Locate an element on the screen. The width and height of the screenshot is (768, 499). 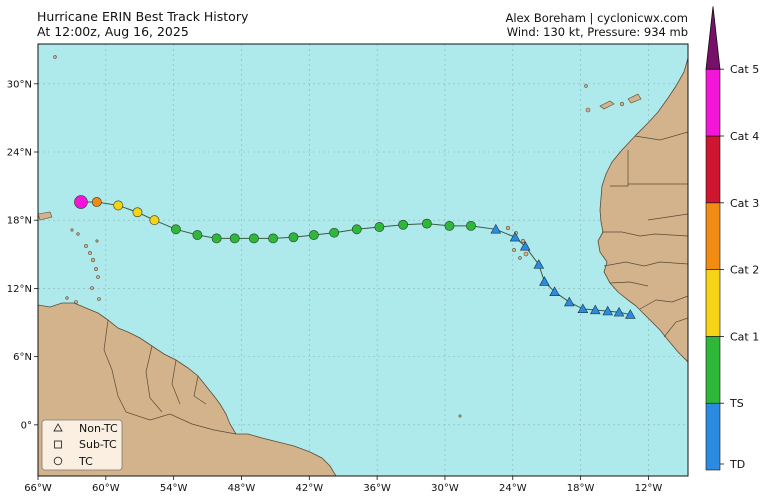
longitude-axis: 66°W 60°W 54°W 48°W 42°W 36°W 30°W 24°W 18°W 12°W is located at coordinates (343, 485).